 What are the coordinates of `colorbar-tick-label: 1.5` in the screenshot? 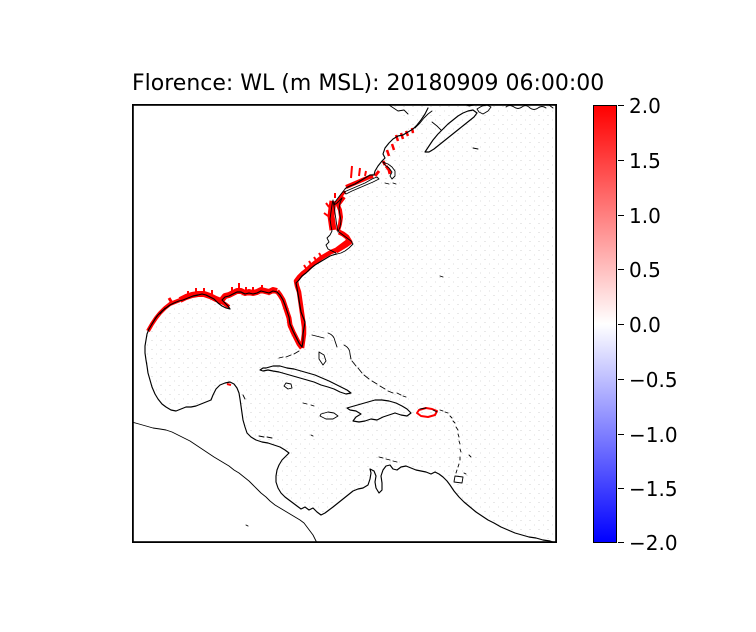 It's located at (645, 160).